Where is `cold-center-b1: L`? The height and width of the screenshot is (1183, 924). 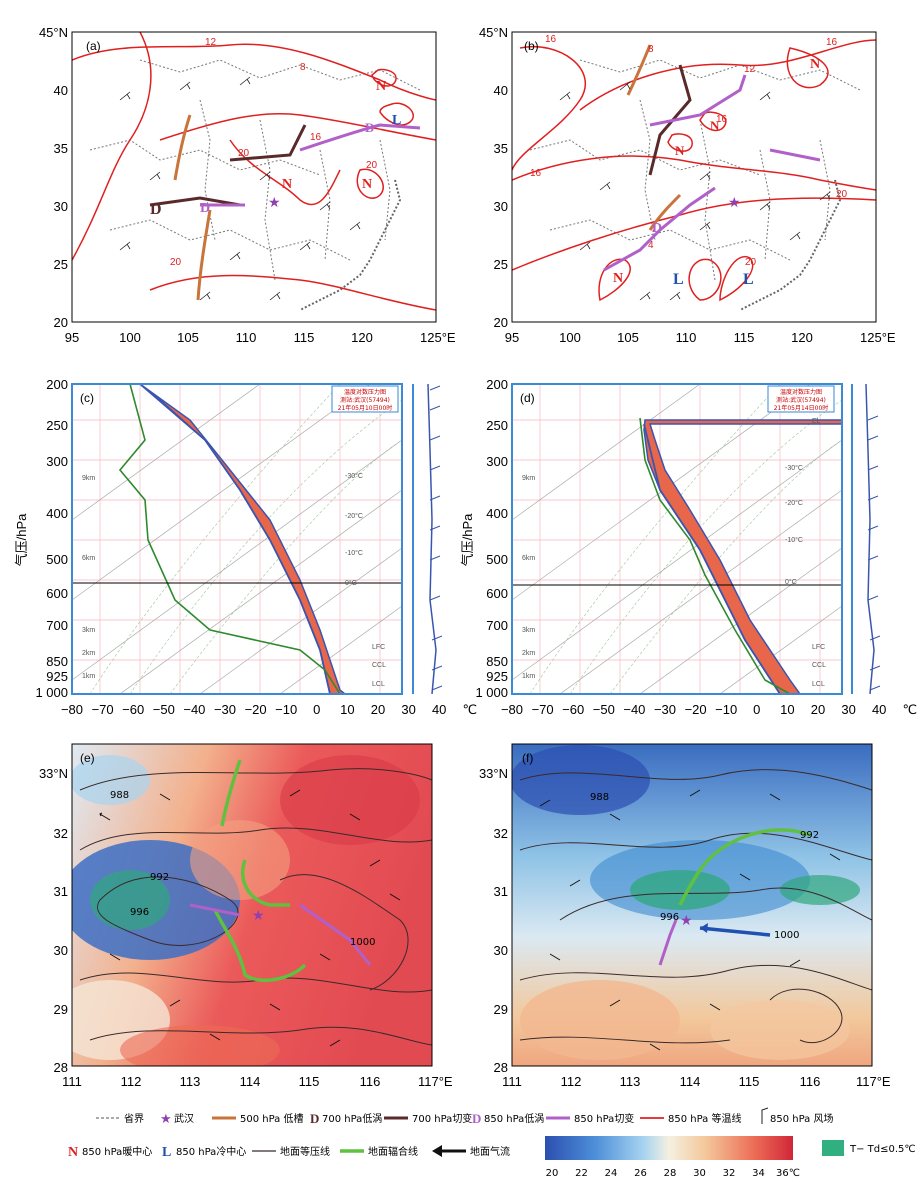 cold-center-b1: L is located at coordinates (678, 279).